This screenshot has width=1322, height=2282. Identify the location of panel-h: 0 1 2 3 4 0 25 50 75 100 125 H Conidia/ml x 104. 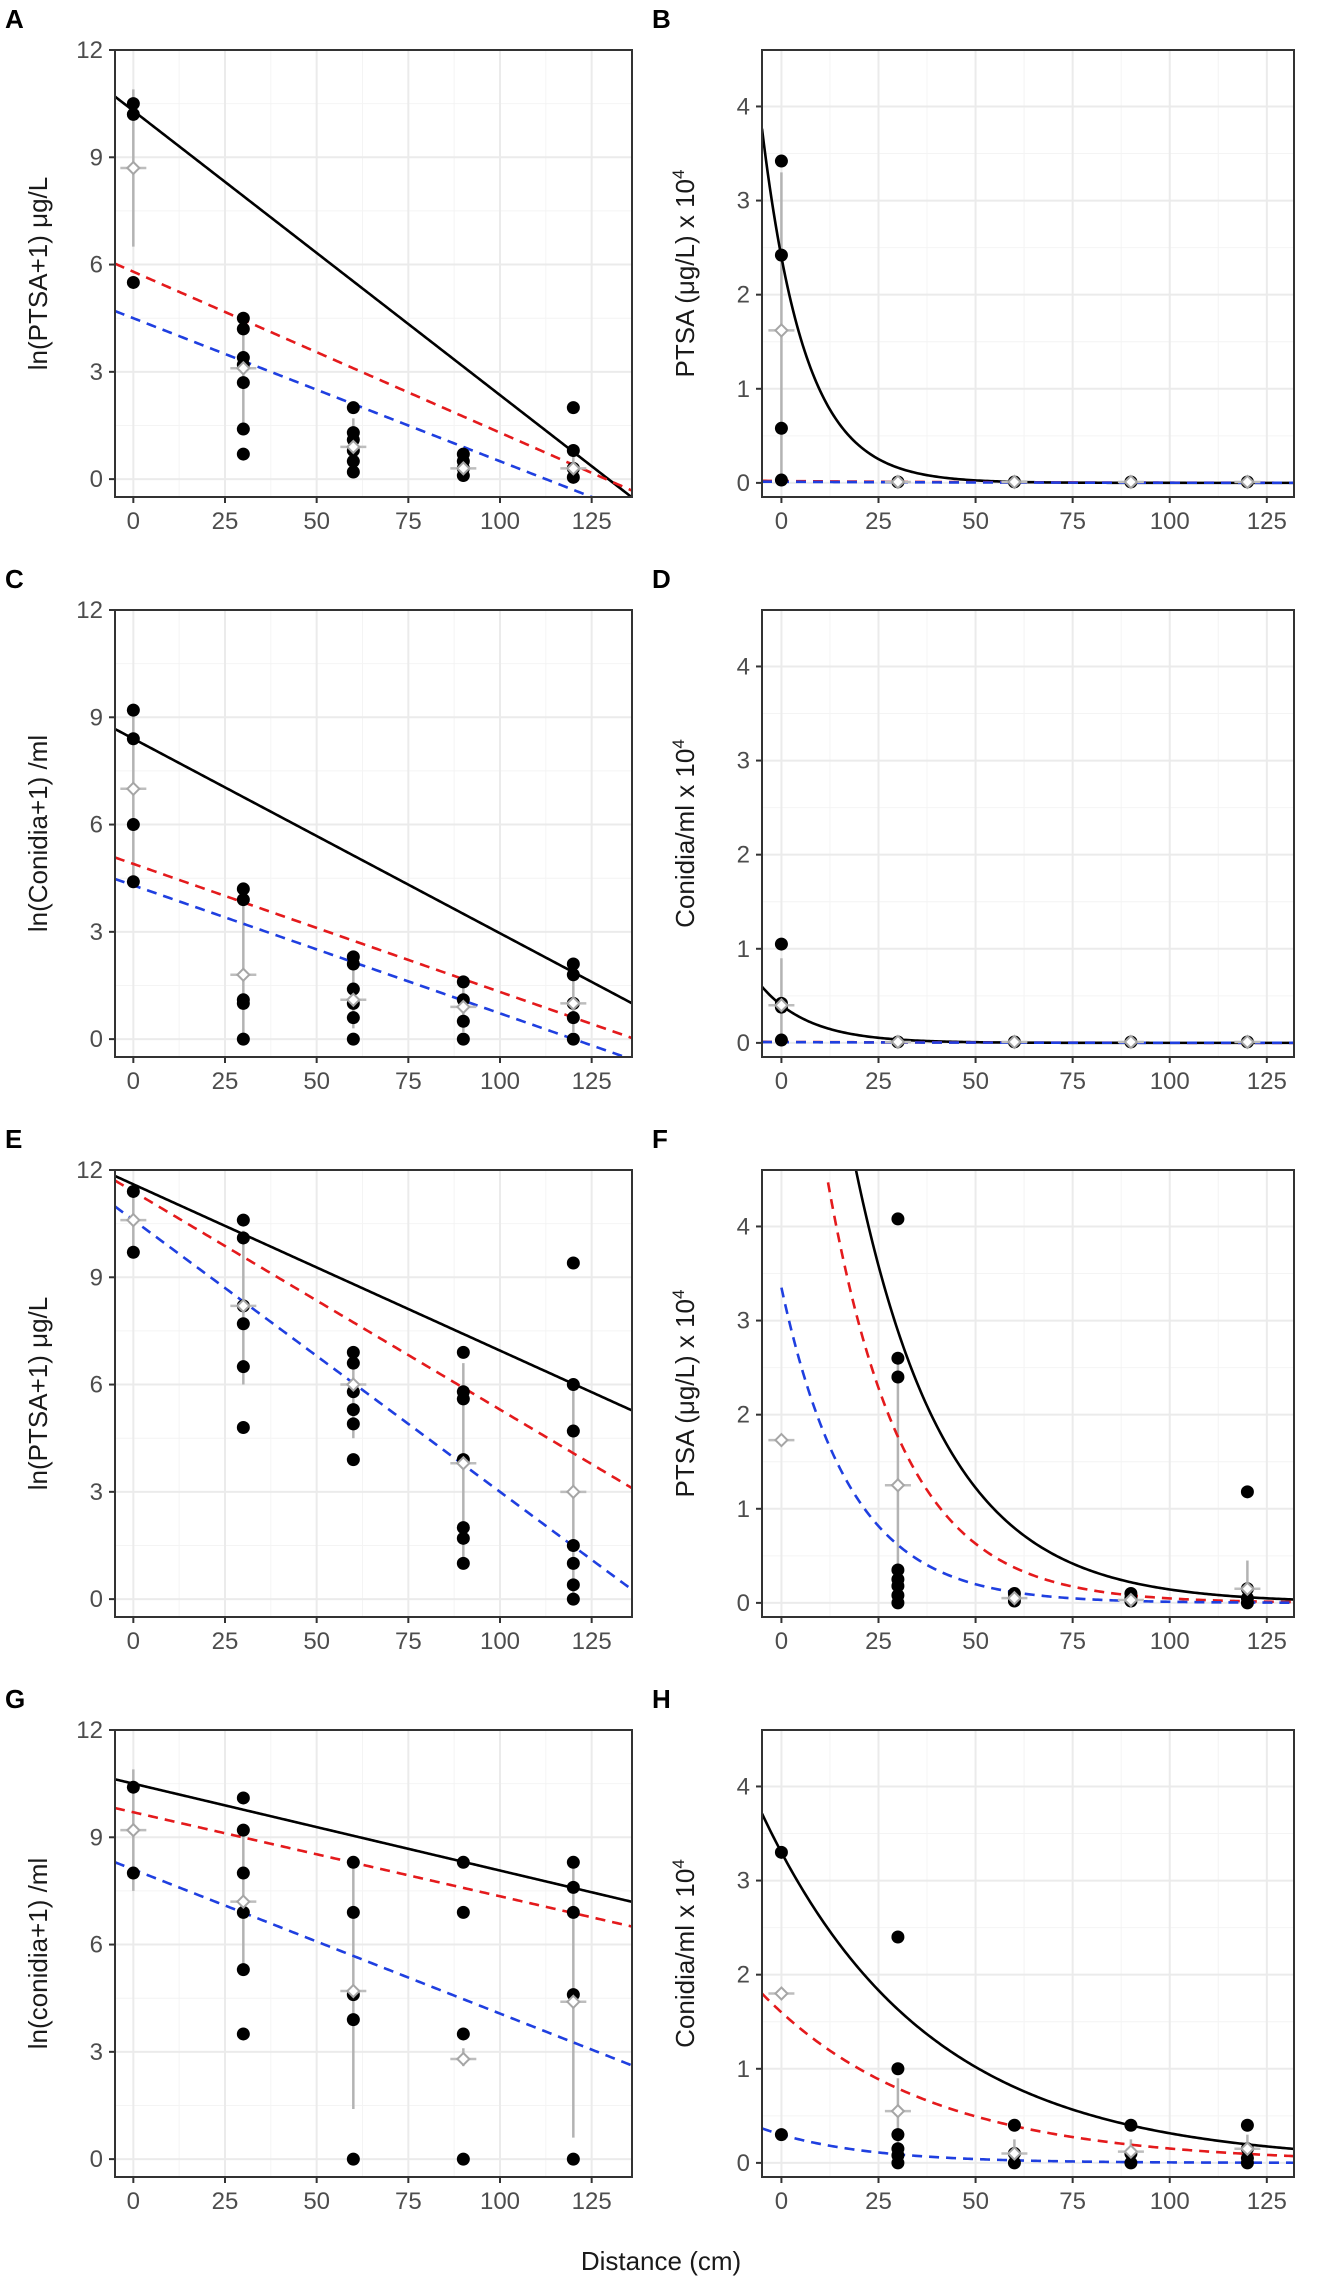
(973, 1949).